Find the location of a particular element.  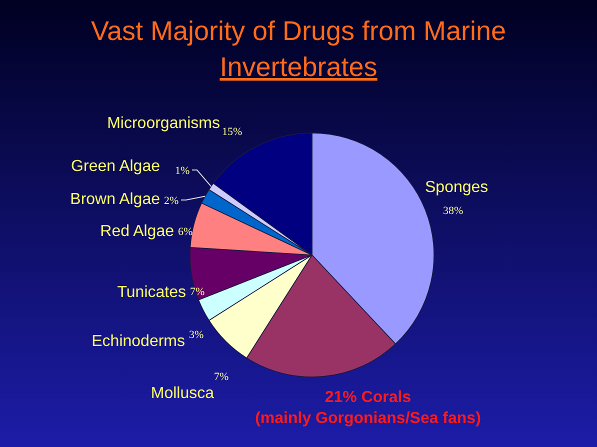

slice-label: Sponges is located at coordinates (456, 187).